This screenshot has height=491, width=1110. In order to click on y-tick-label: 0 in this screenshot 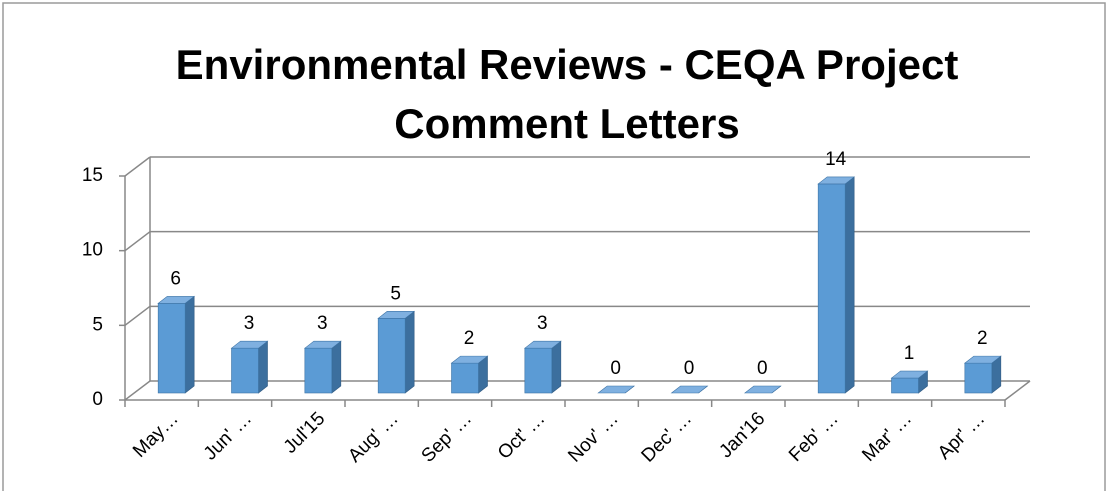, I will do `click(97, 399)`.